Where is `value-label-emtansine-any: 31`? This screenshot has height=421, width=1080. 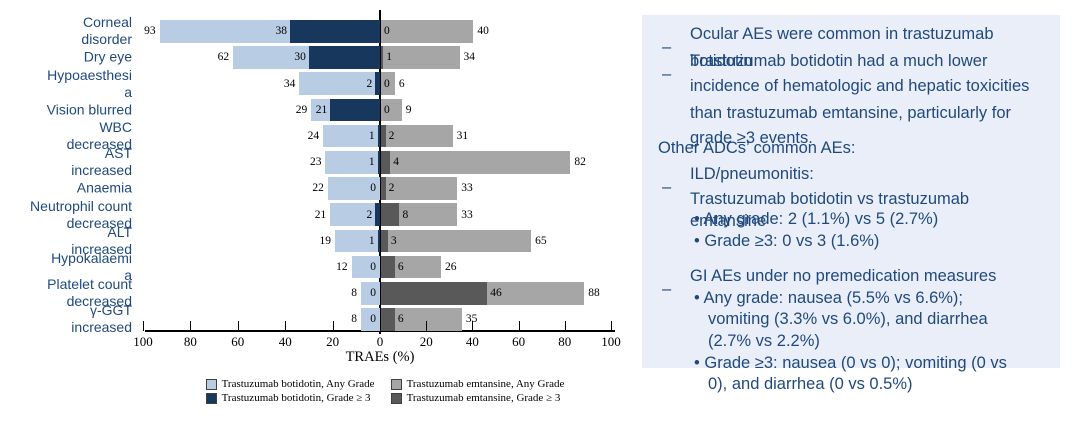 value-label-emtansine-any: 31 is located at coordinates (462, 136).